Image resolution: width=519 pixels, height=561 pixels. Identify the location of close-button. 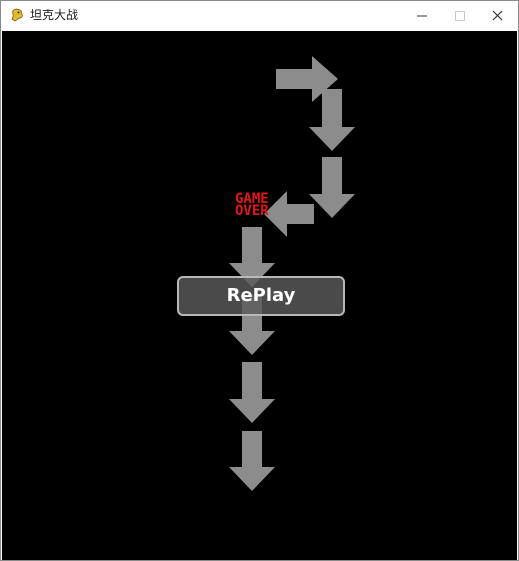
(498, 15).